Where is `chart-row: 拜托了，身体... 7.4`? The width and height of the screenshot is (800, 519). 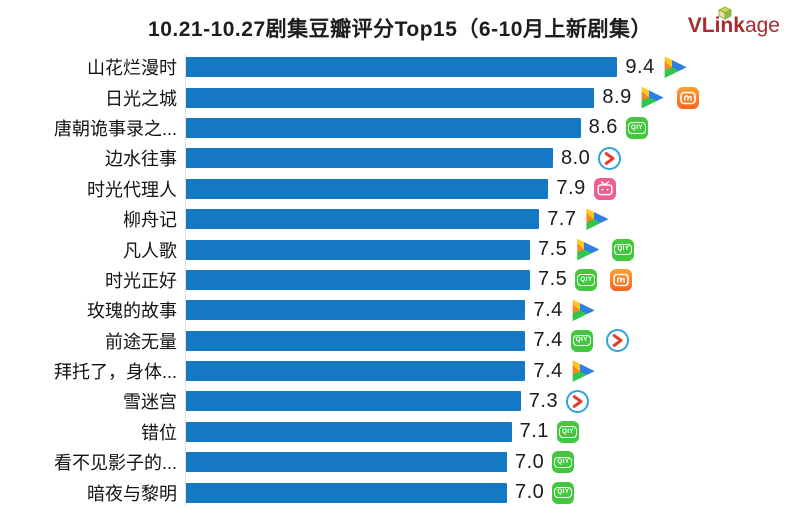
chart-row: 拜托了，身体... 7.4 is located at coordinates (400, 371).